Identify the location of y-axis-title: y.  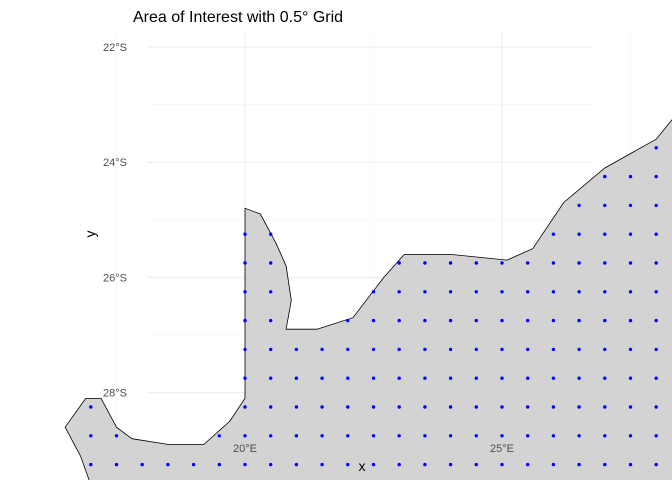
(90, 234).